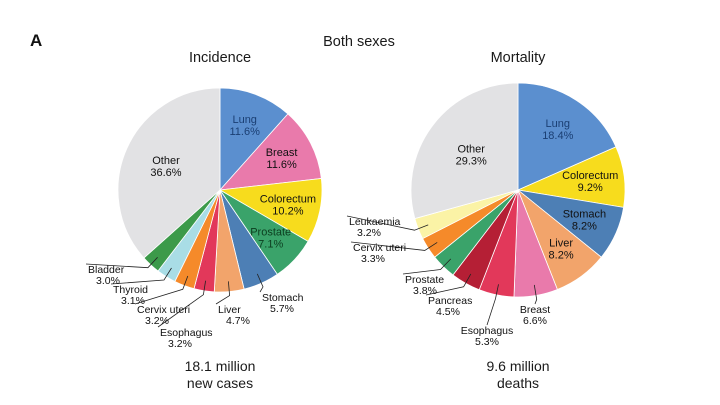 The height and width of the screenshot is (405, 720). I want to click on incidence-leader-stomach, so click(260, 283).